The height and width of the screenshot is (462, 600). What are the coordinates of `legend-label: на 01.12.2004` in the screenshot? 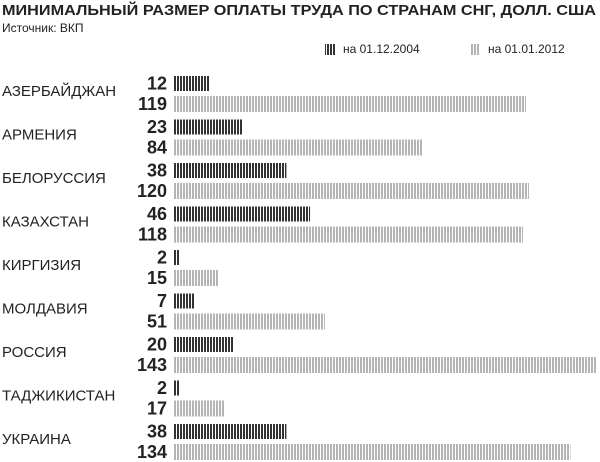 It's located at (381, 49).